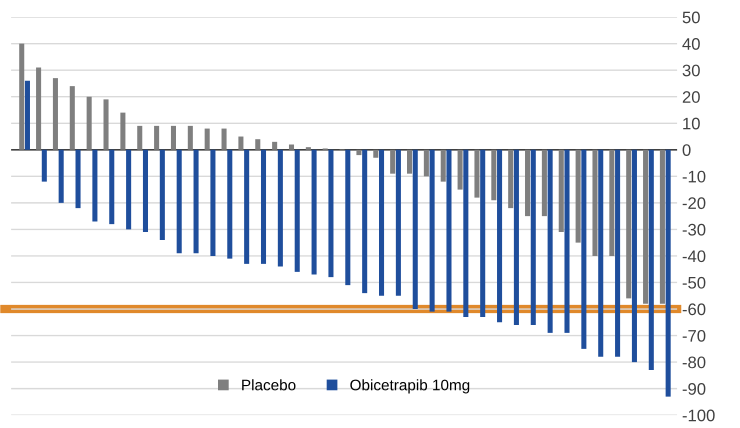 The image size is (740, 428). I want to click on y-tick-label: -50, so click(694, 282).